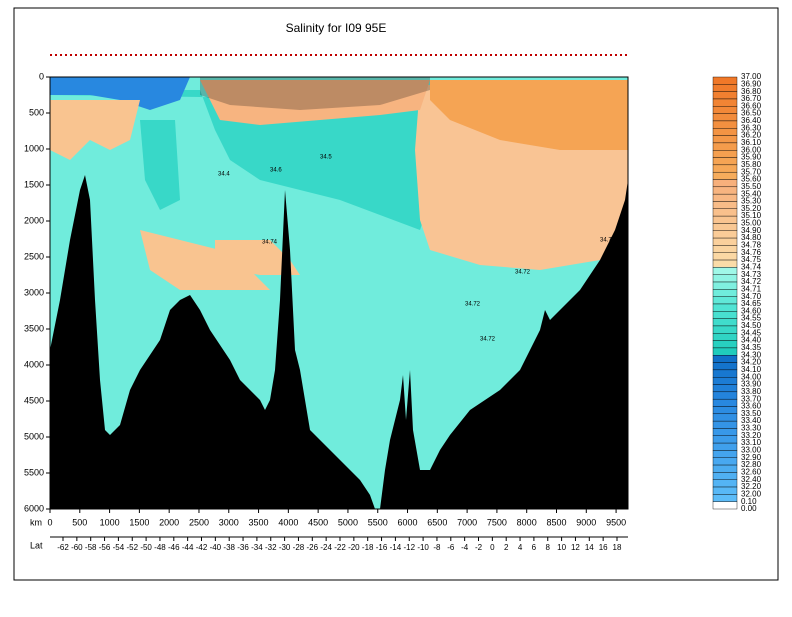 The width and height of the screenshot is (792, 617). I want to click on lat-tick-label: -30, so click(285, 547).